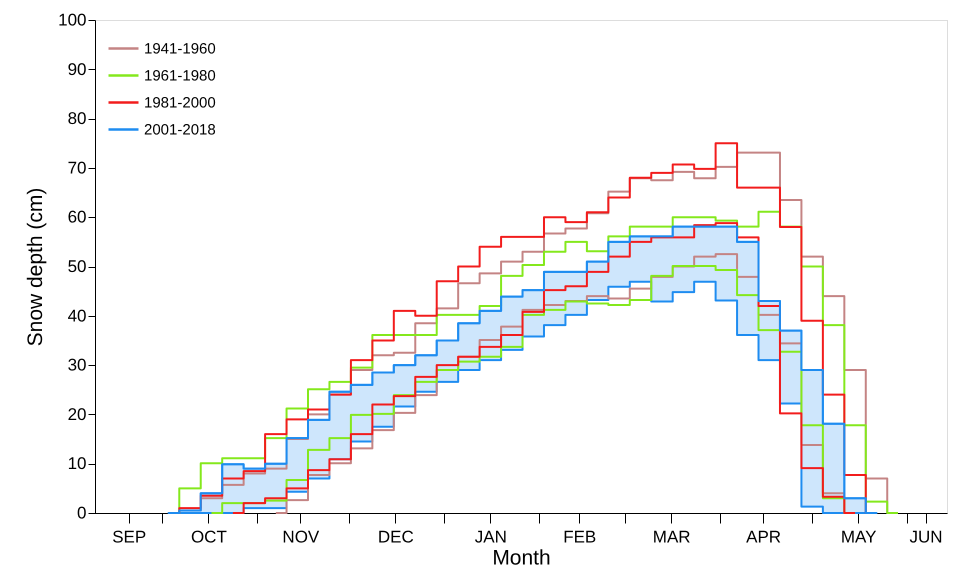  I want to click on y-tick-label: 50, so click(77, 266).